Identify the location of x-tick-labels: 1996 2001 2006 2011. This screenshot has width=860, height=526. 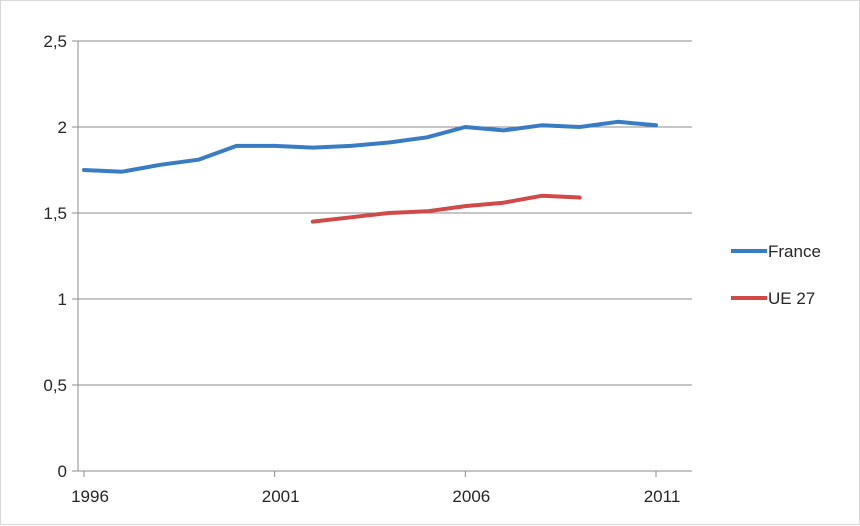
(375, 496).